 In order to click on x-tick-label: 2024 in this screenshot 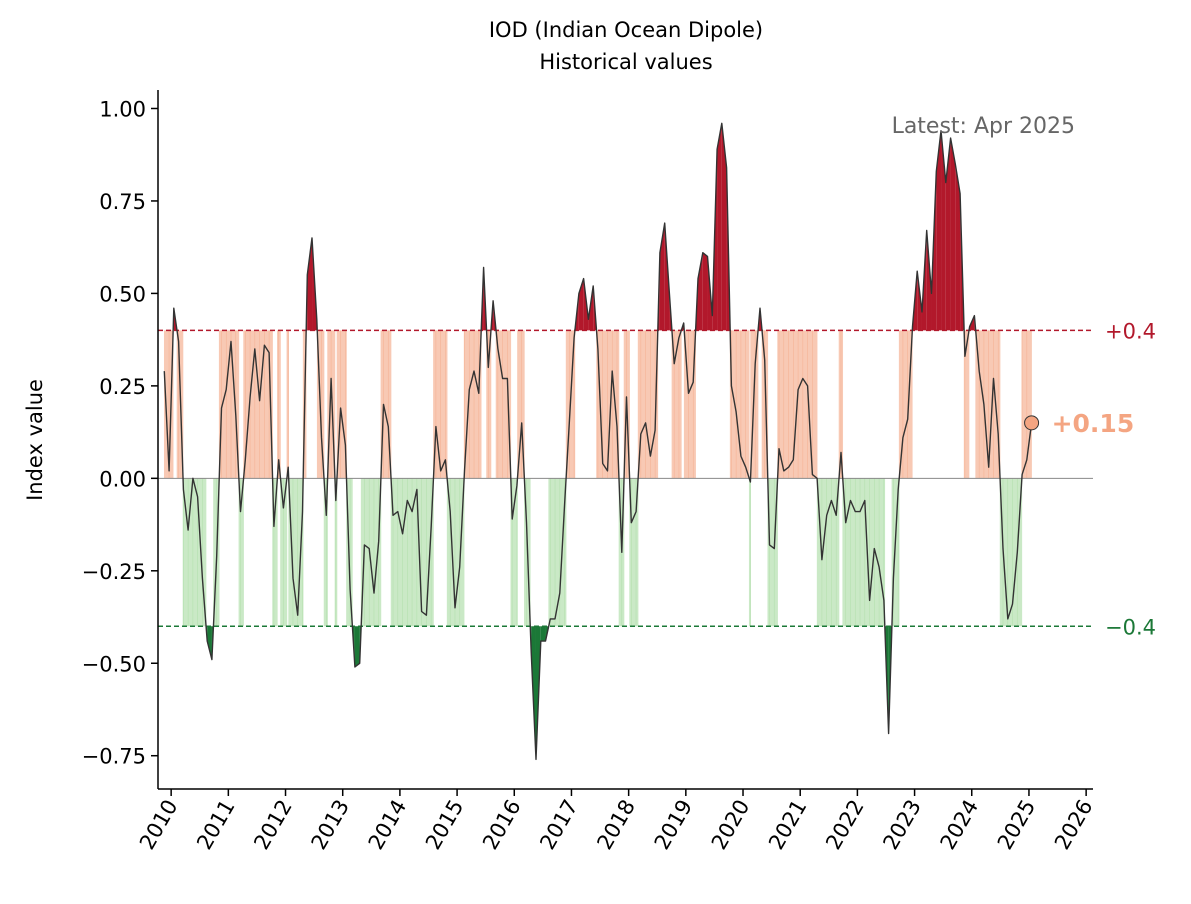, I will do `click(960, 825)`.